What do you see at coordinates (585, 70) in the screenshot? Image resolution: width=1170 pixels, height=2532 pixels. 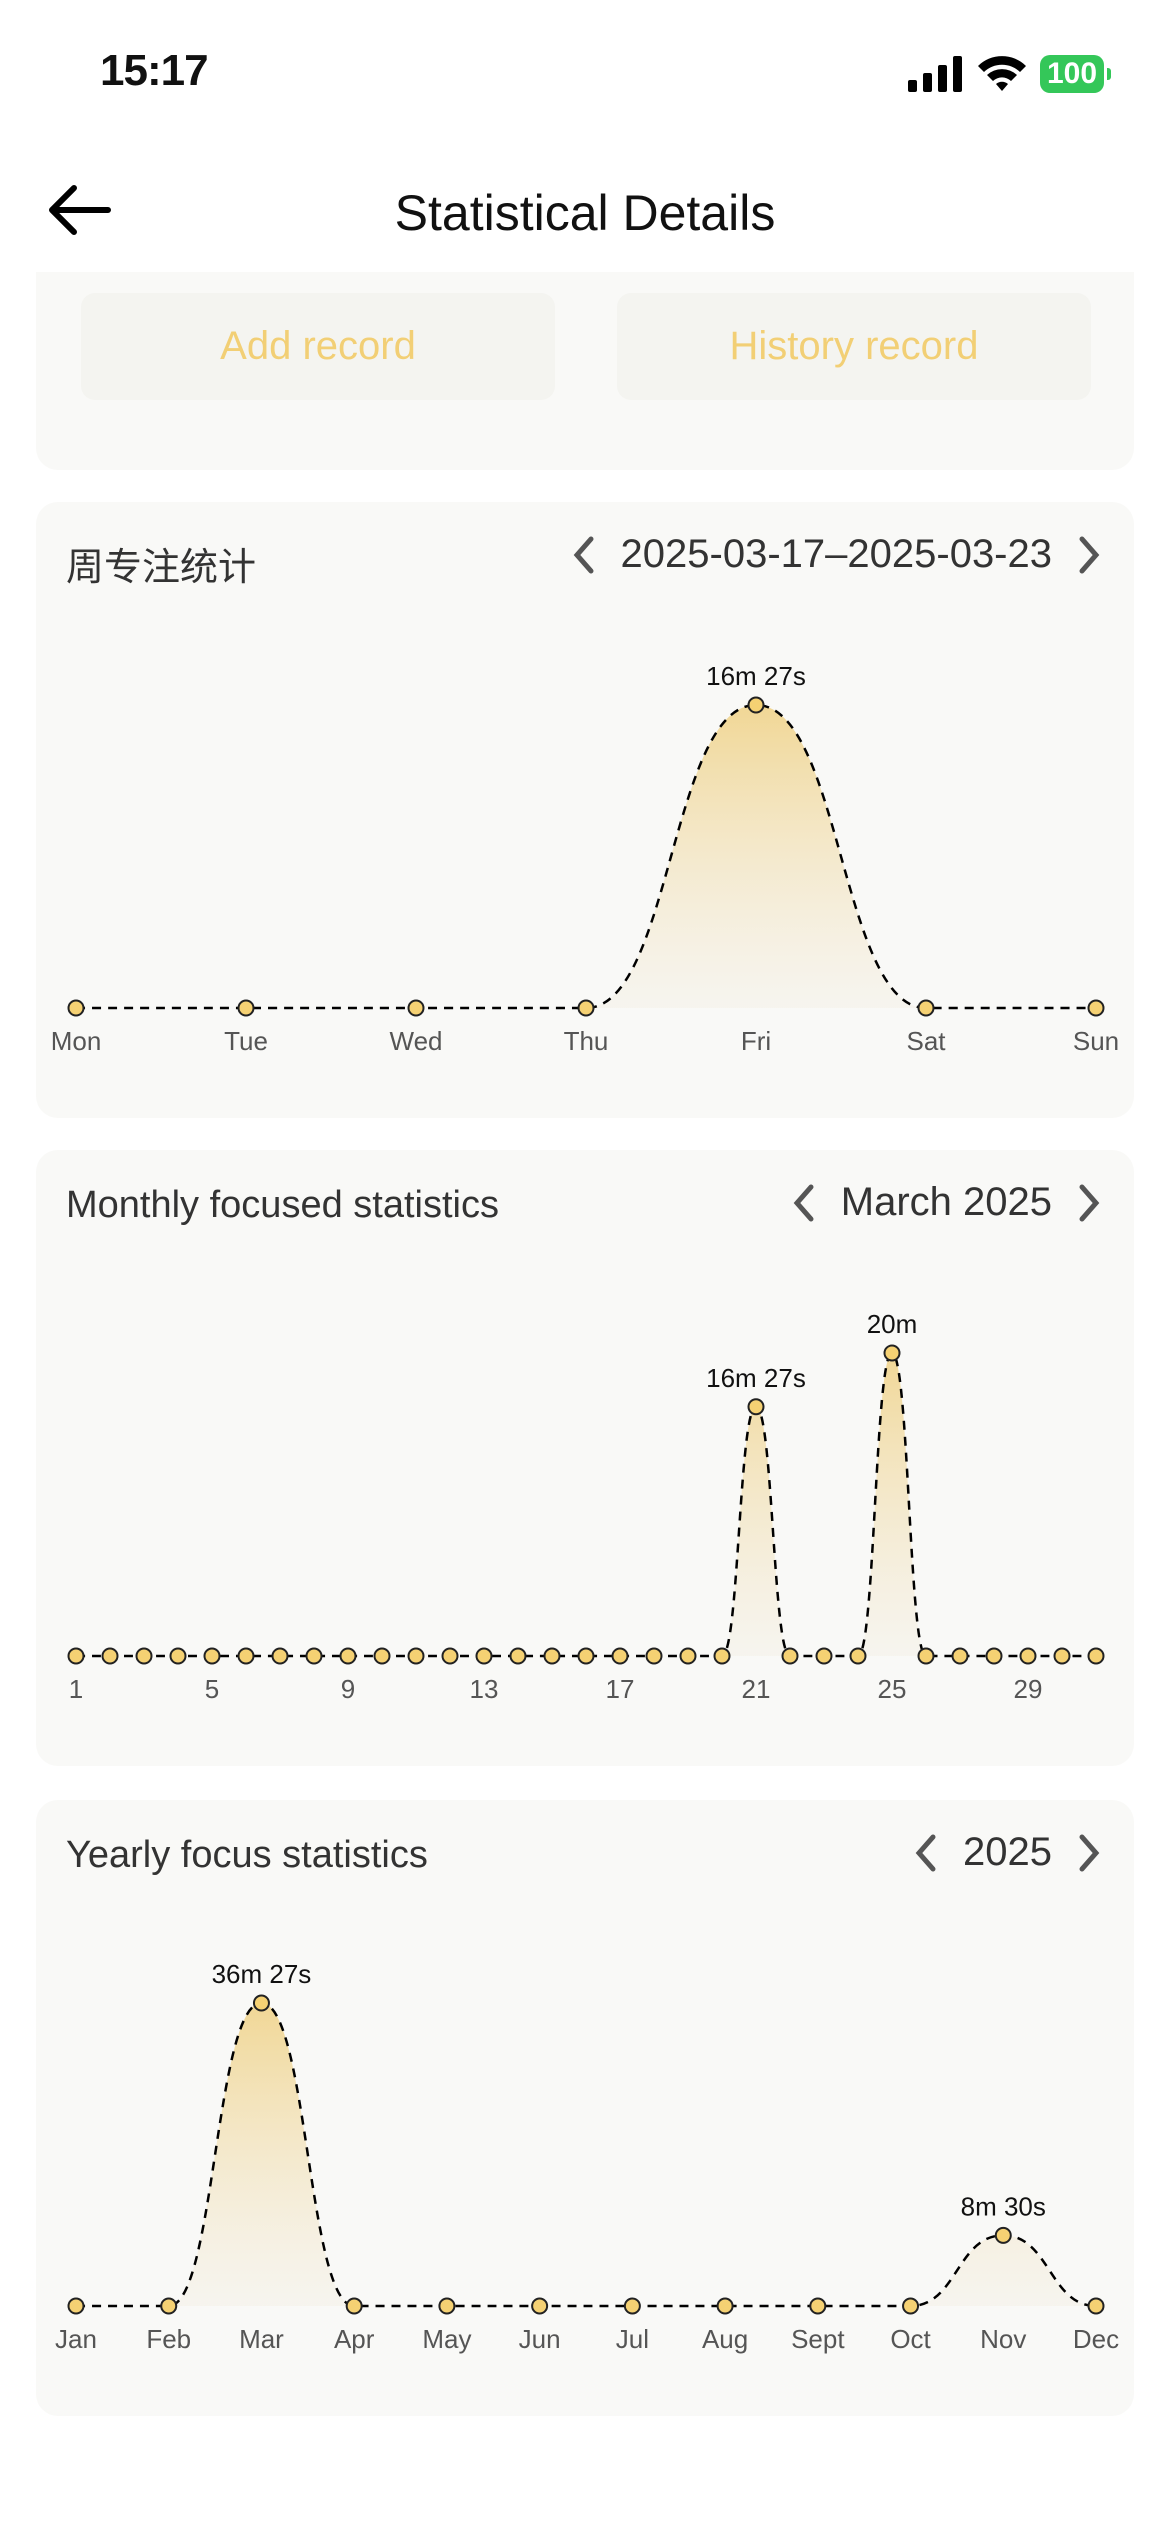 I see `status-bar: 15:17 100` at bounding box center [585, 70].